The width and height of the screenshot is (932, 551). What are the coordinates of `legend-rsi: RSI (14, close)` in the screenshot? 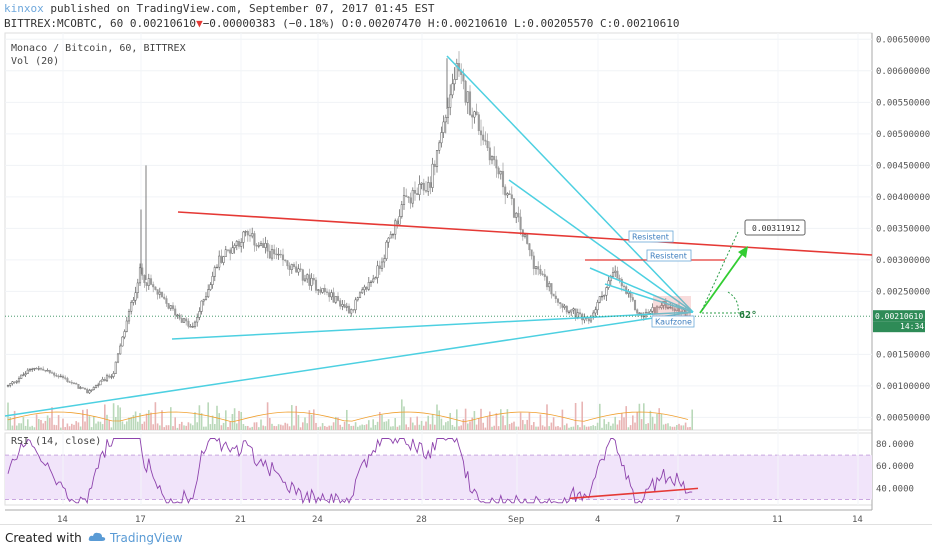 It's located at (56, 441).